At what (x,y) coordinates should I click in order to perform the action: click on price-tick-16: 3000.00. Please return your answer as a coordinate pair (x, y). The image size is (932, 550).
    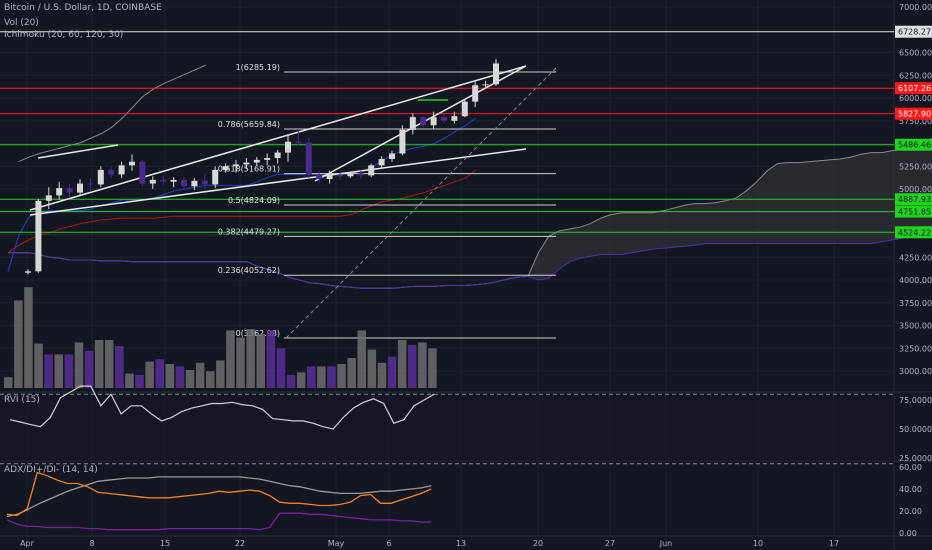
    Looking at the image, I should click on (915, 371).